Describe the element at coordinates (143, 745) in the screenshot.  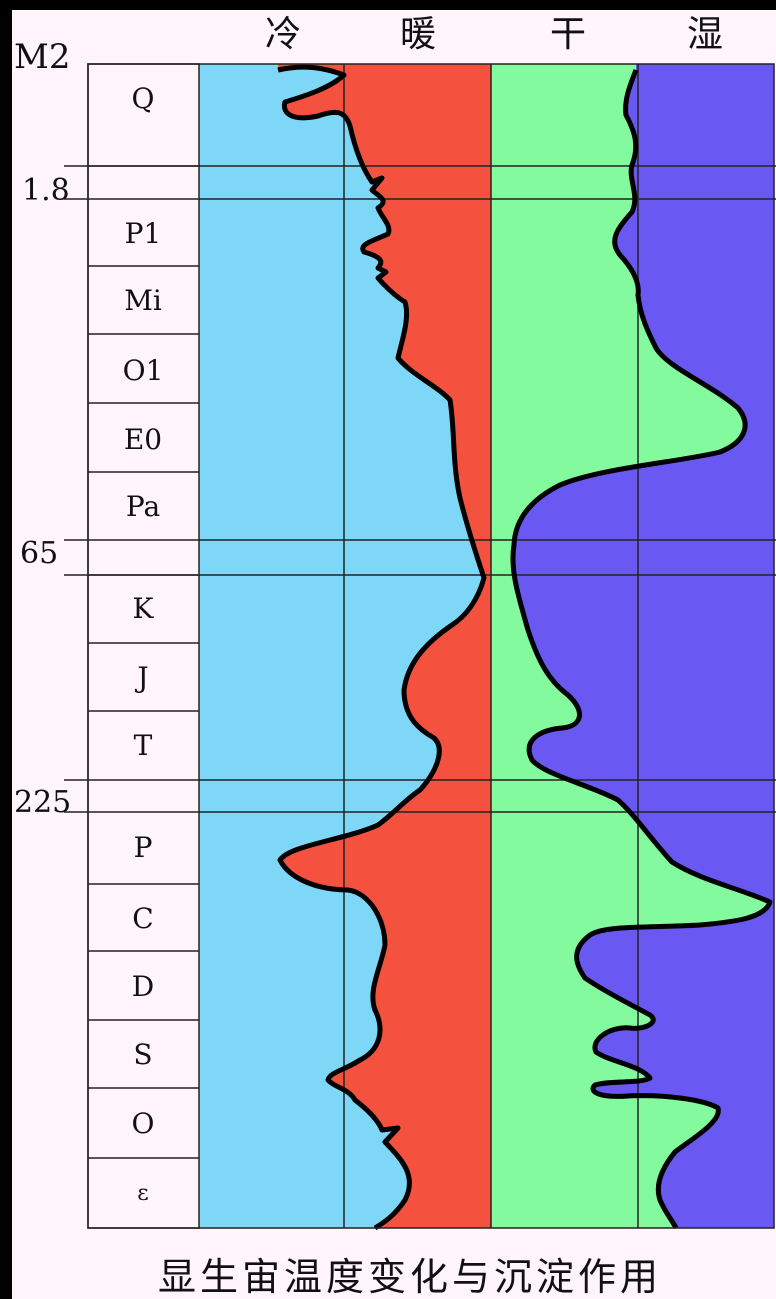
I see `period-label: T` at that location.